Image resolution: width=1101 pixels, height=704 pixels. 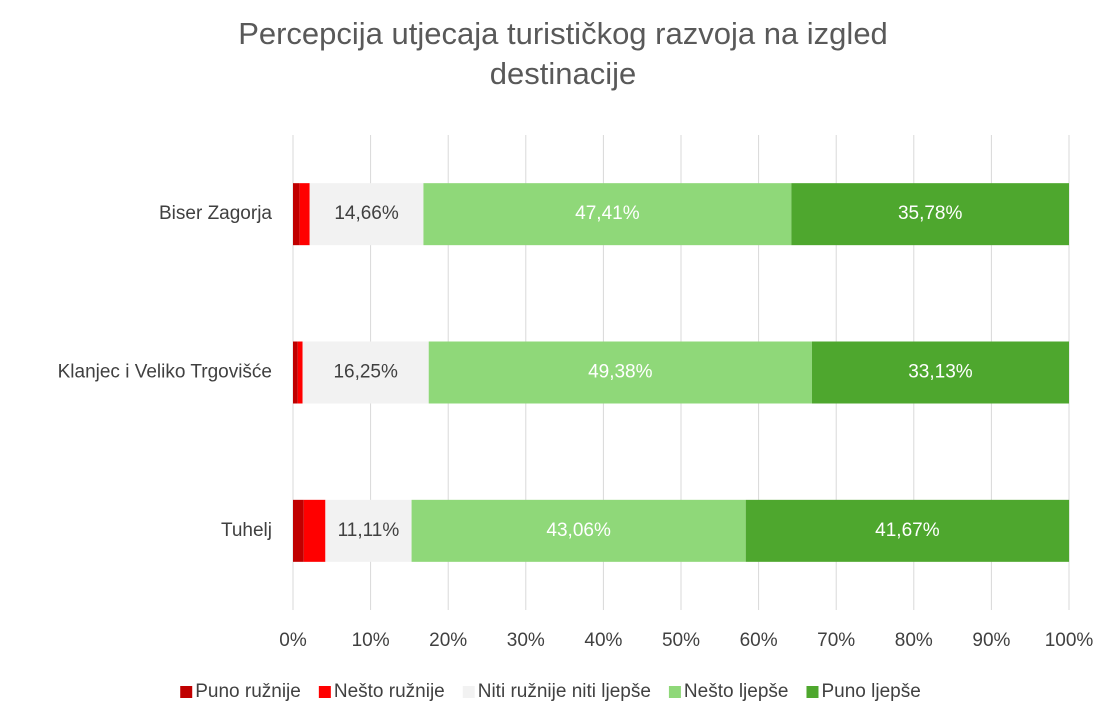 What do you see at coordinates (293, 640) in the screenshot?
I see `x-tick-label: 0%` at bounding box center [293, 640].